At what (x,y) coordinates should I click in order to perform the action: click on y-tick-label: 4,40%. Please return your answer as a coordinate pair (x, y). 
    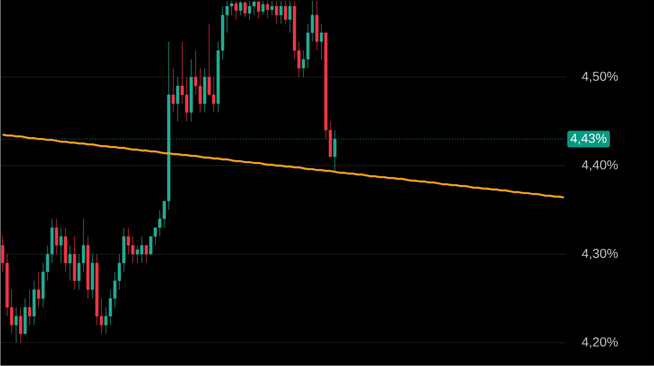
    Looking at the image, I should click on (600, 166).